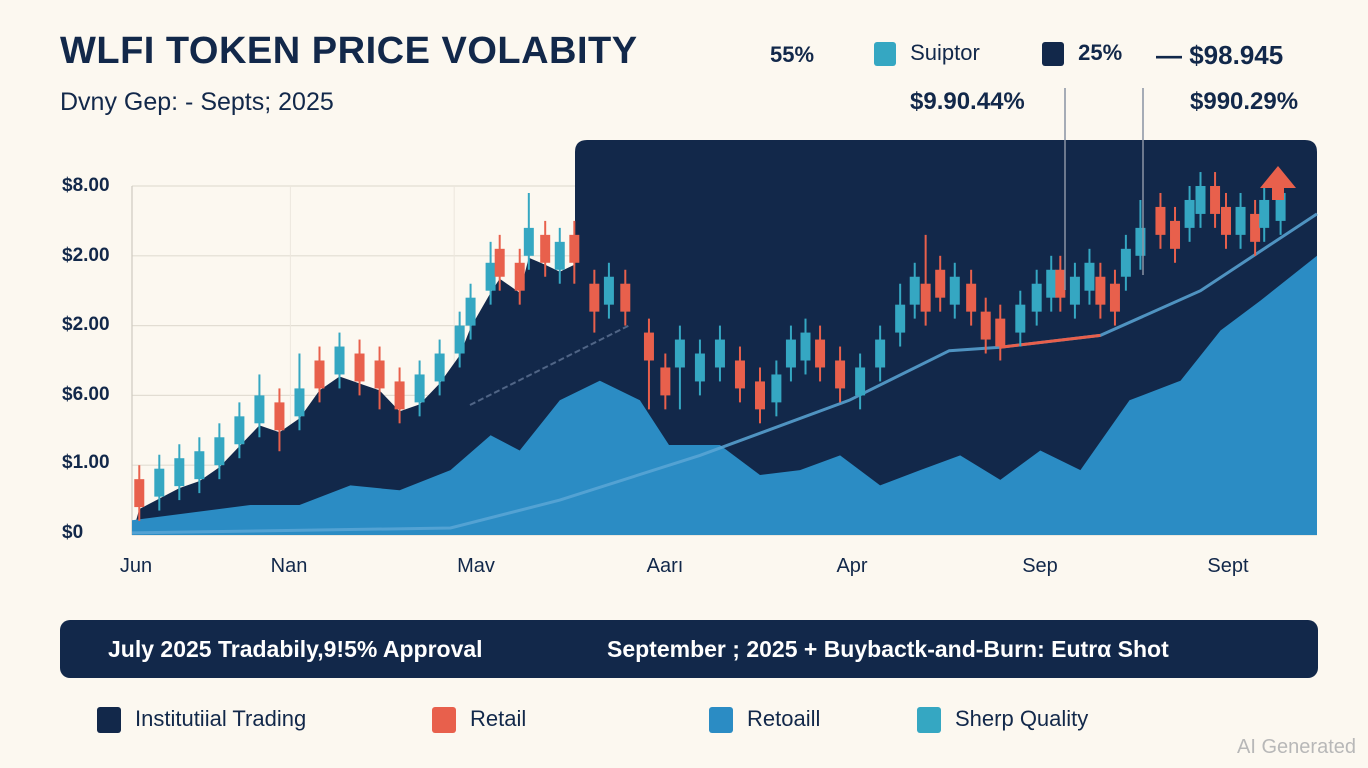 The height and width of the screenshot is (768, 1368). Describe the element at coordinates (1050, 341) in the screenshot. I see `trend-line-red-segment` at that location.